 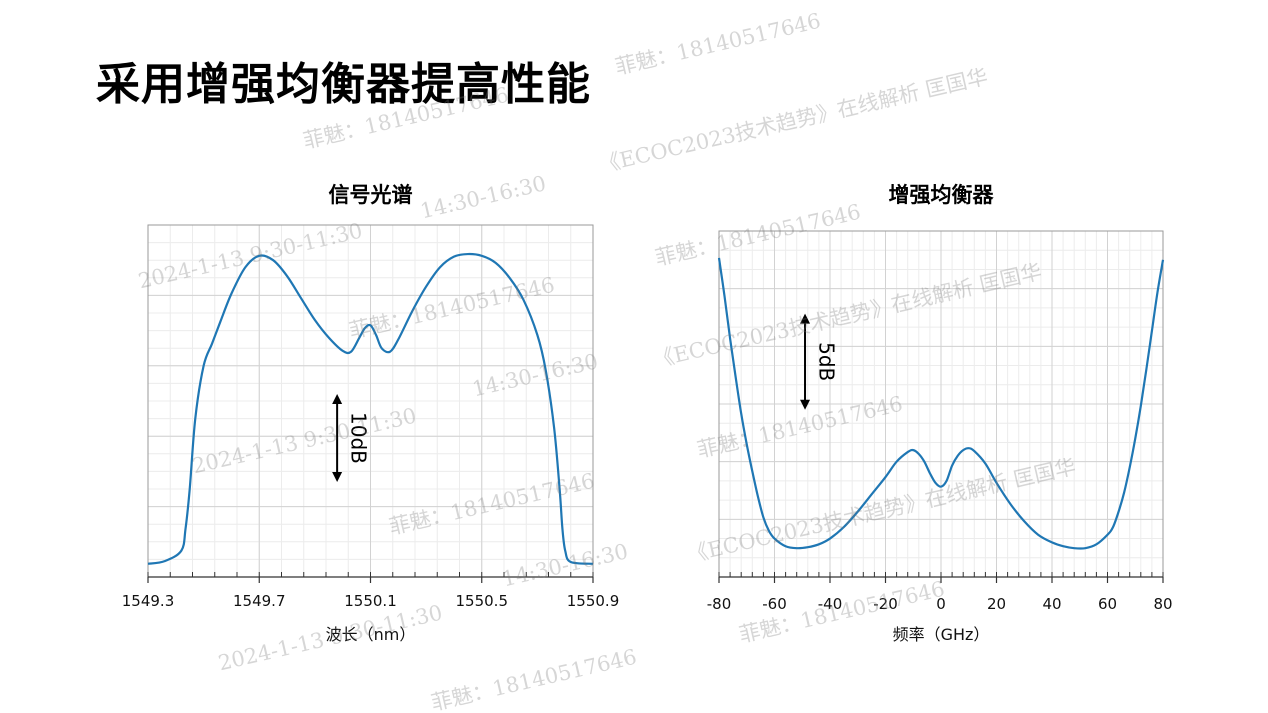 I want to click on x-tick-label: 20, so click(x=996, y=604).